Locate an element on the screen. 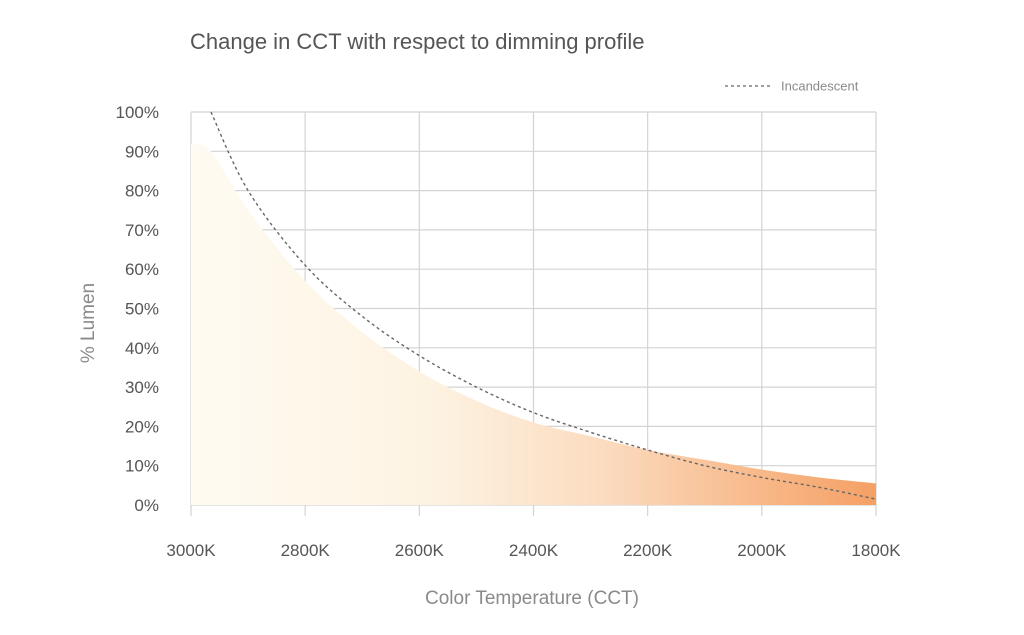  y-tick-label: 60% is located at coordinates (142, 269).